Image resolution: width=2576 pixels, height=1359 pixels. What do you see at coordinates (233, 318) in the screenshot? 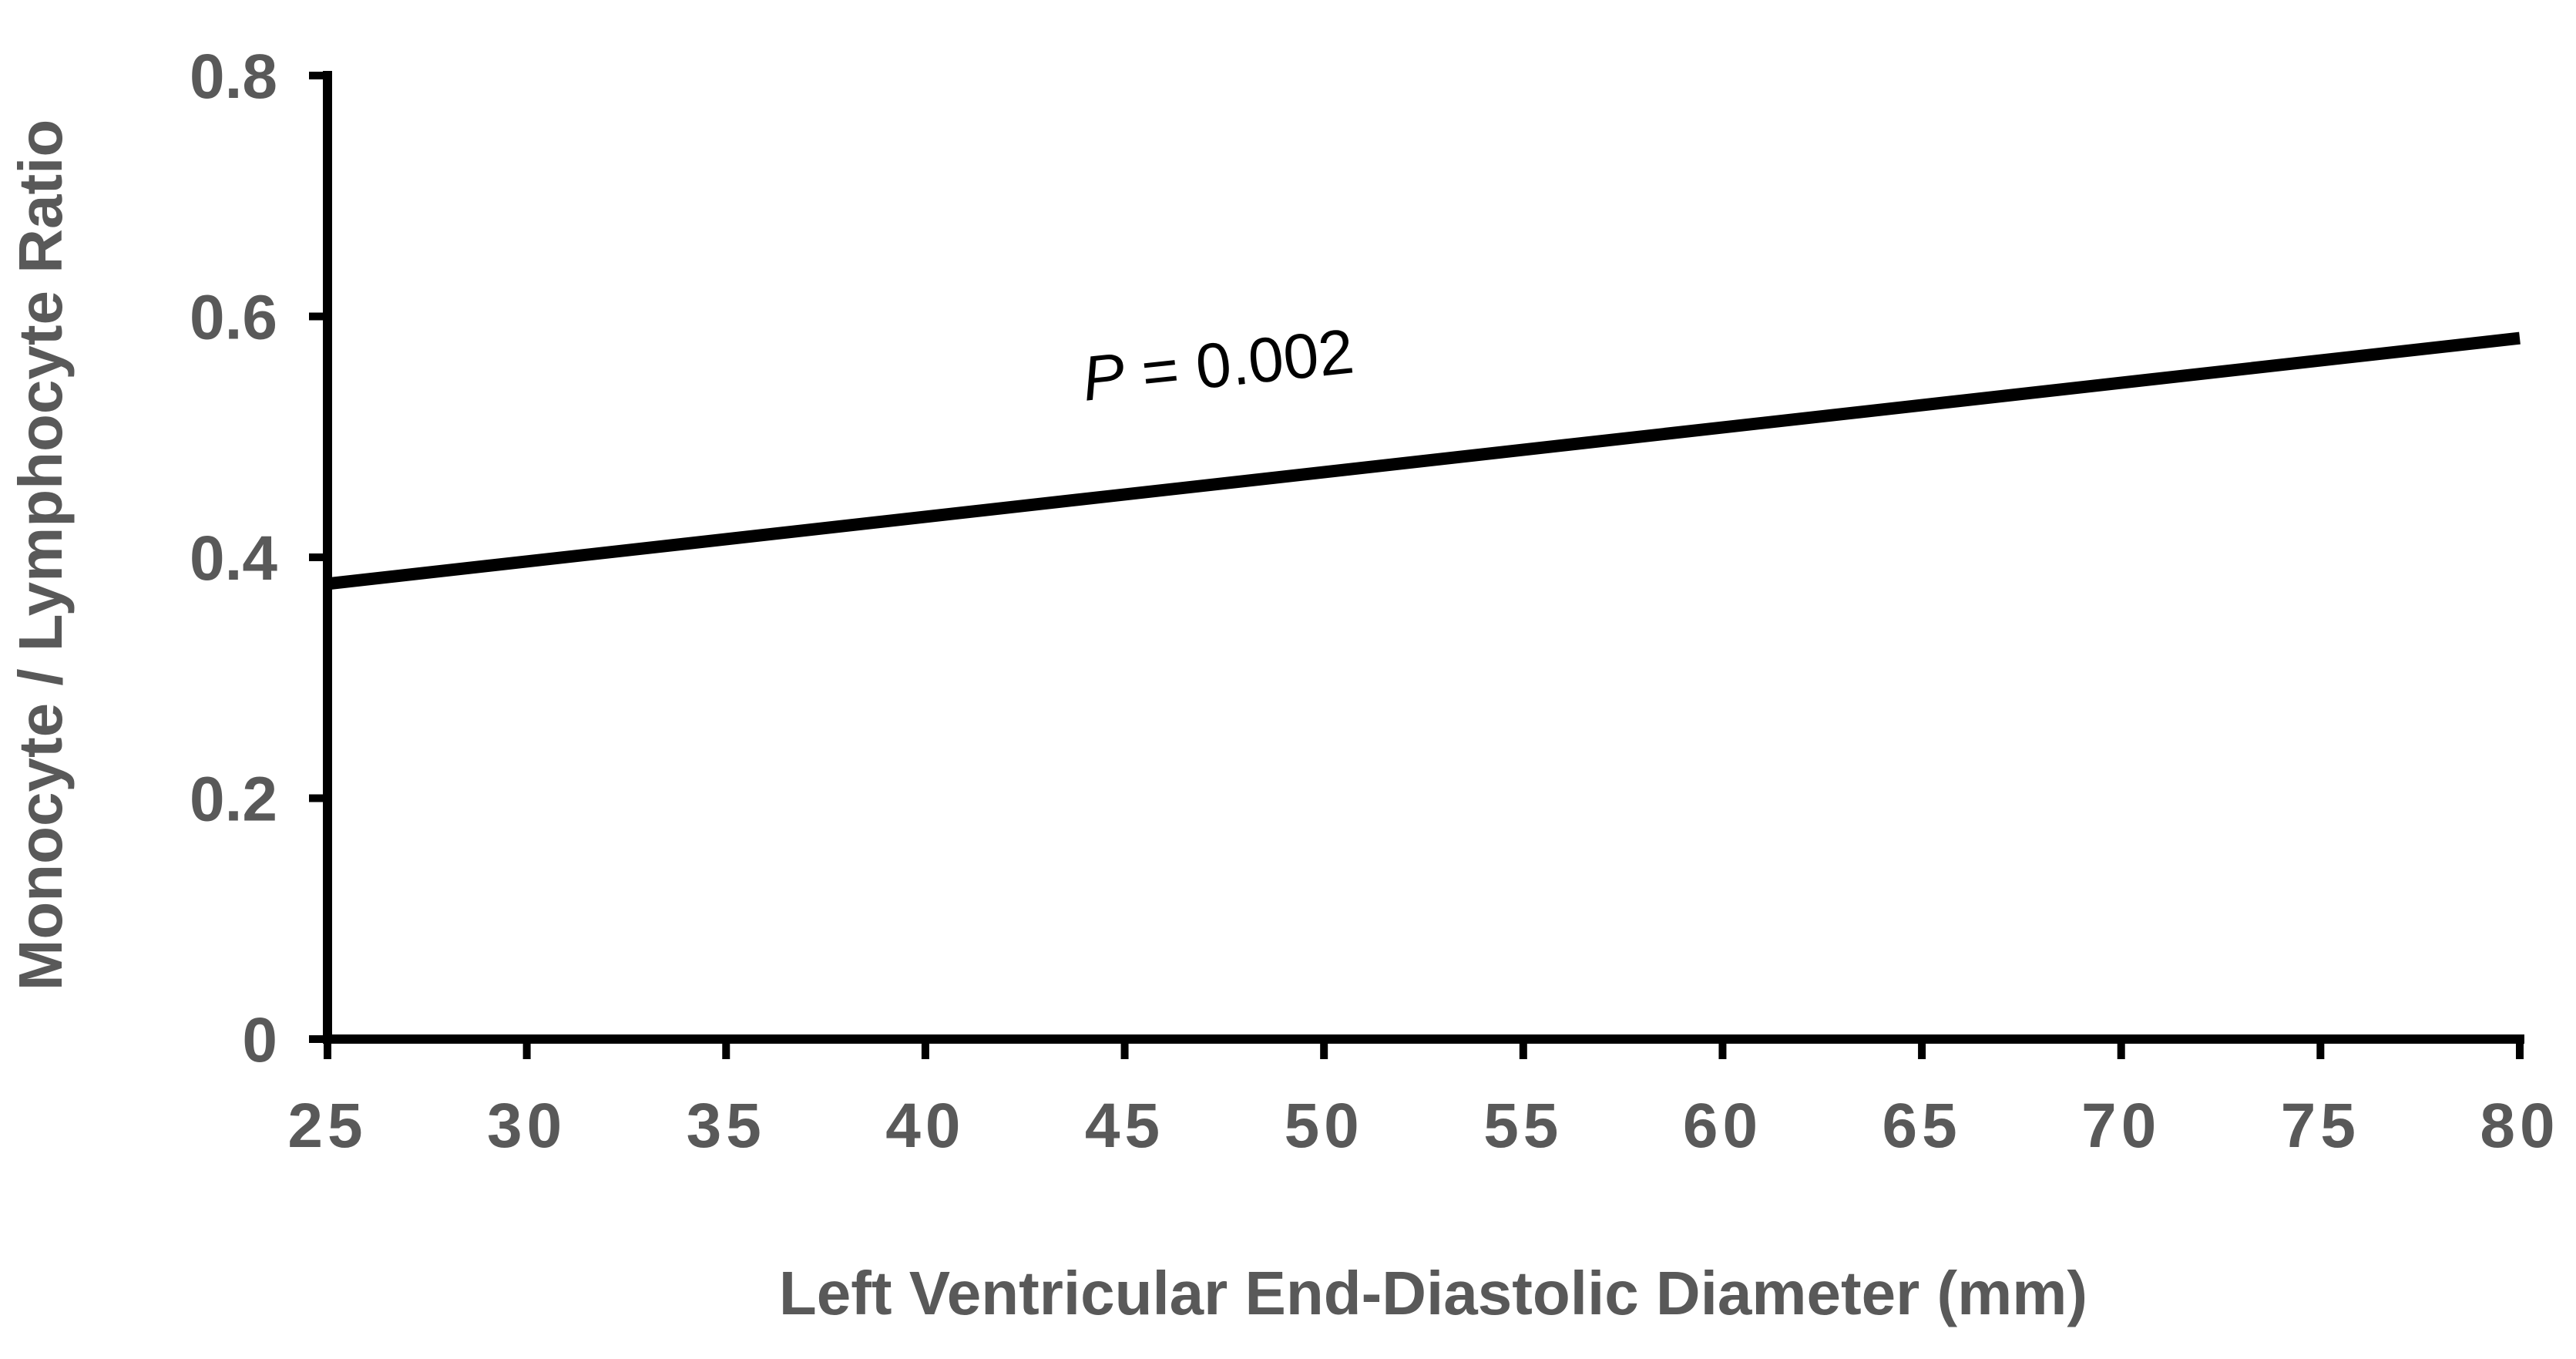
I see `y-tick-label: 0.6` at bounding box center [233, 318].